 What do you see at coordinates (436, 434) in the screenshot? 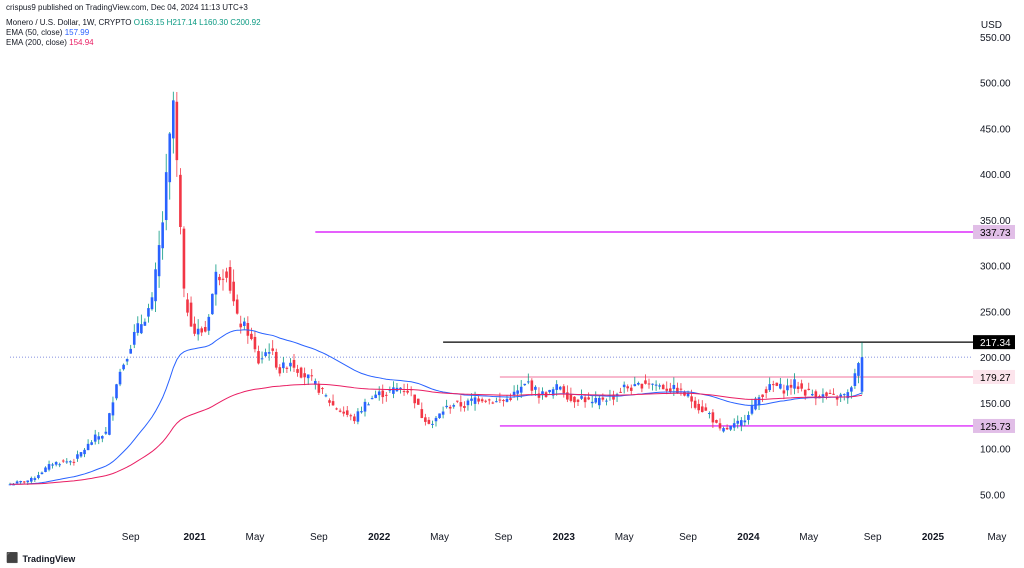
I see `ema200-line` at bounding box center [436, 434].